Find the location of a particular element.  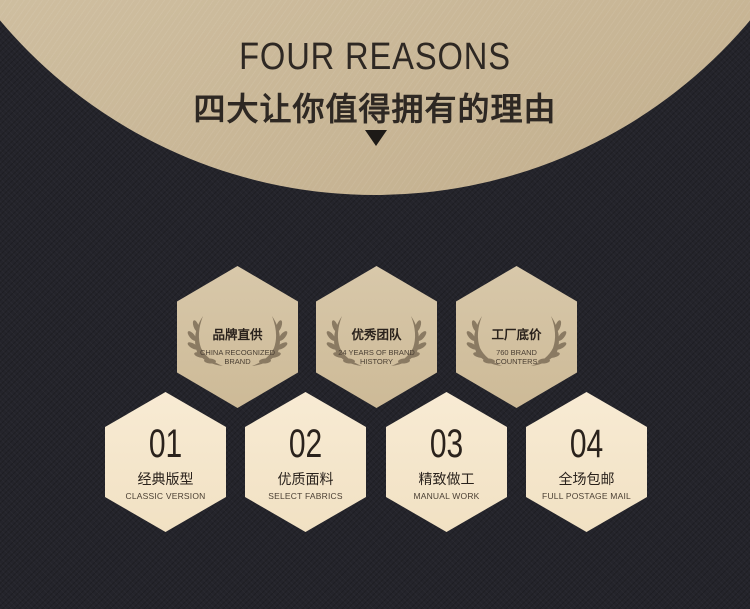

down-arrow-icon is located at coordinates (376, 138).